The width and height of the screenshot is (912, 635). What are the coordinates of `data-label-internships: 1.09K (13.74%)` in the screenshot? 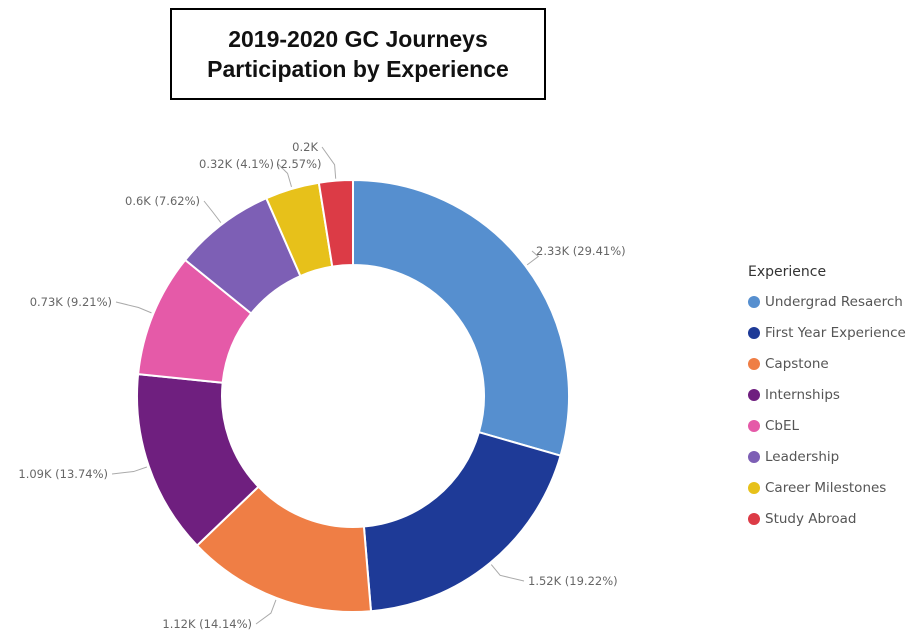 It's located at (63, 474).